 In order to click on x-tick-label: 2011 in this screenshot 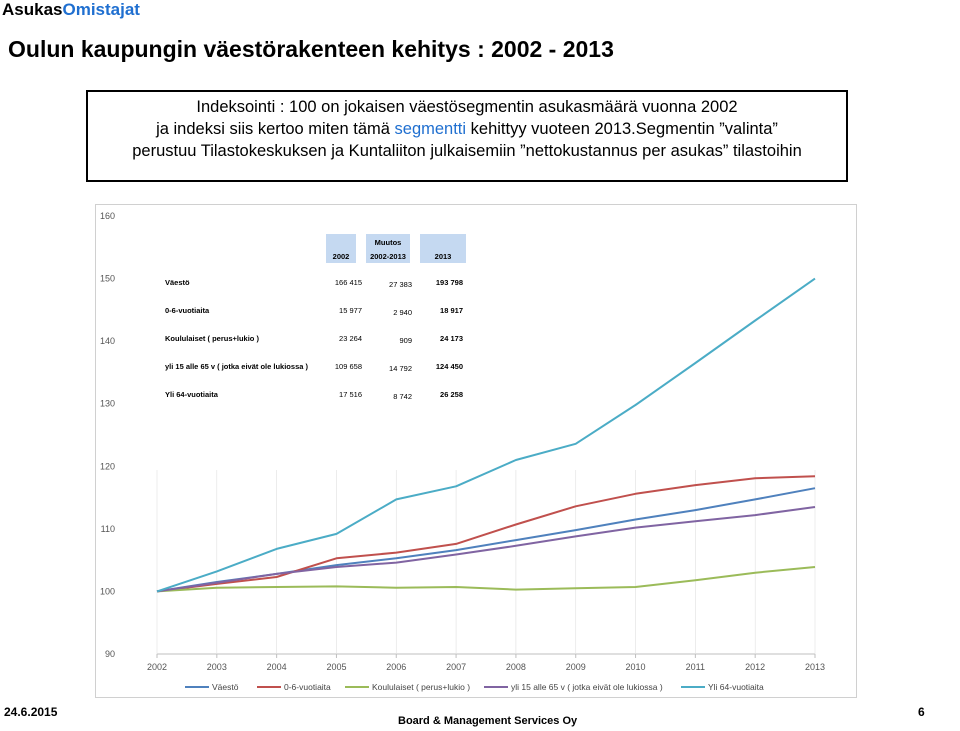, I will do `click(695, 667)`.